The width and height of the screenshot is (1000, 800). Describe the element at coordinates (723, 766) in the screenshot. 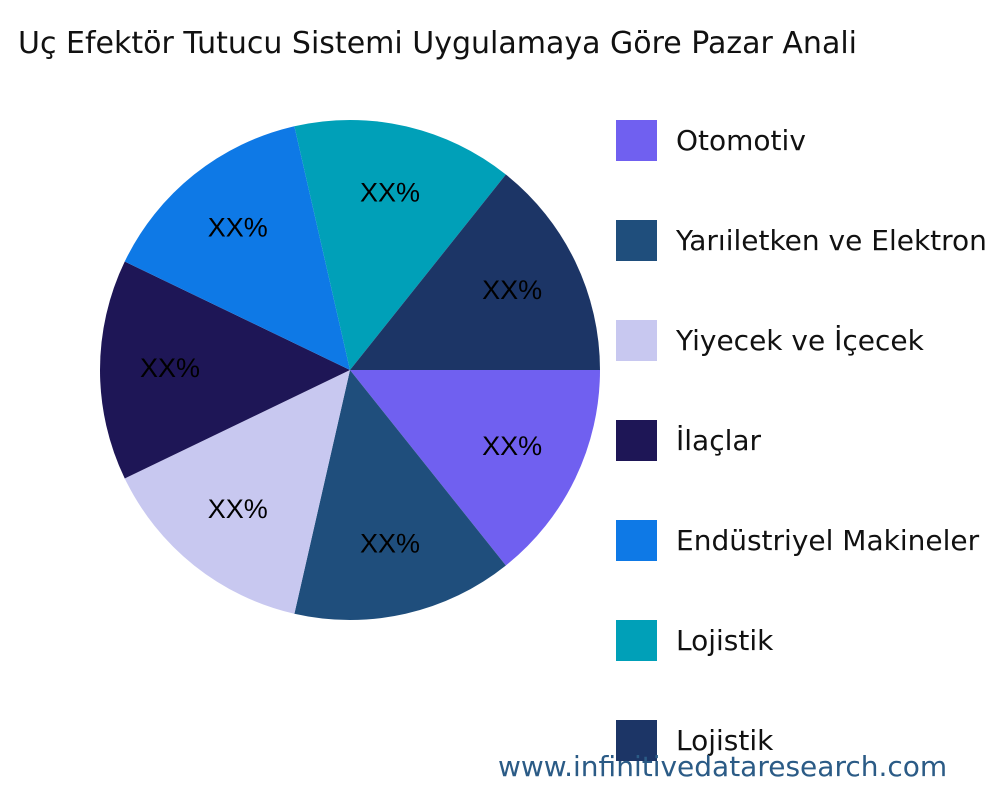

I see `watermark: www.infinitivedataresearch.com` at that location.